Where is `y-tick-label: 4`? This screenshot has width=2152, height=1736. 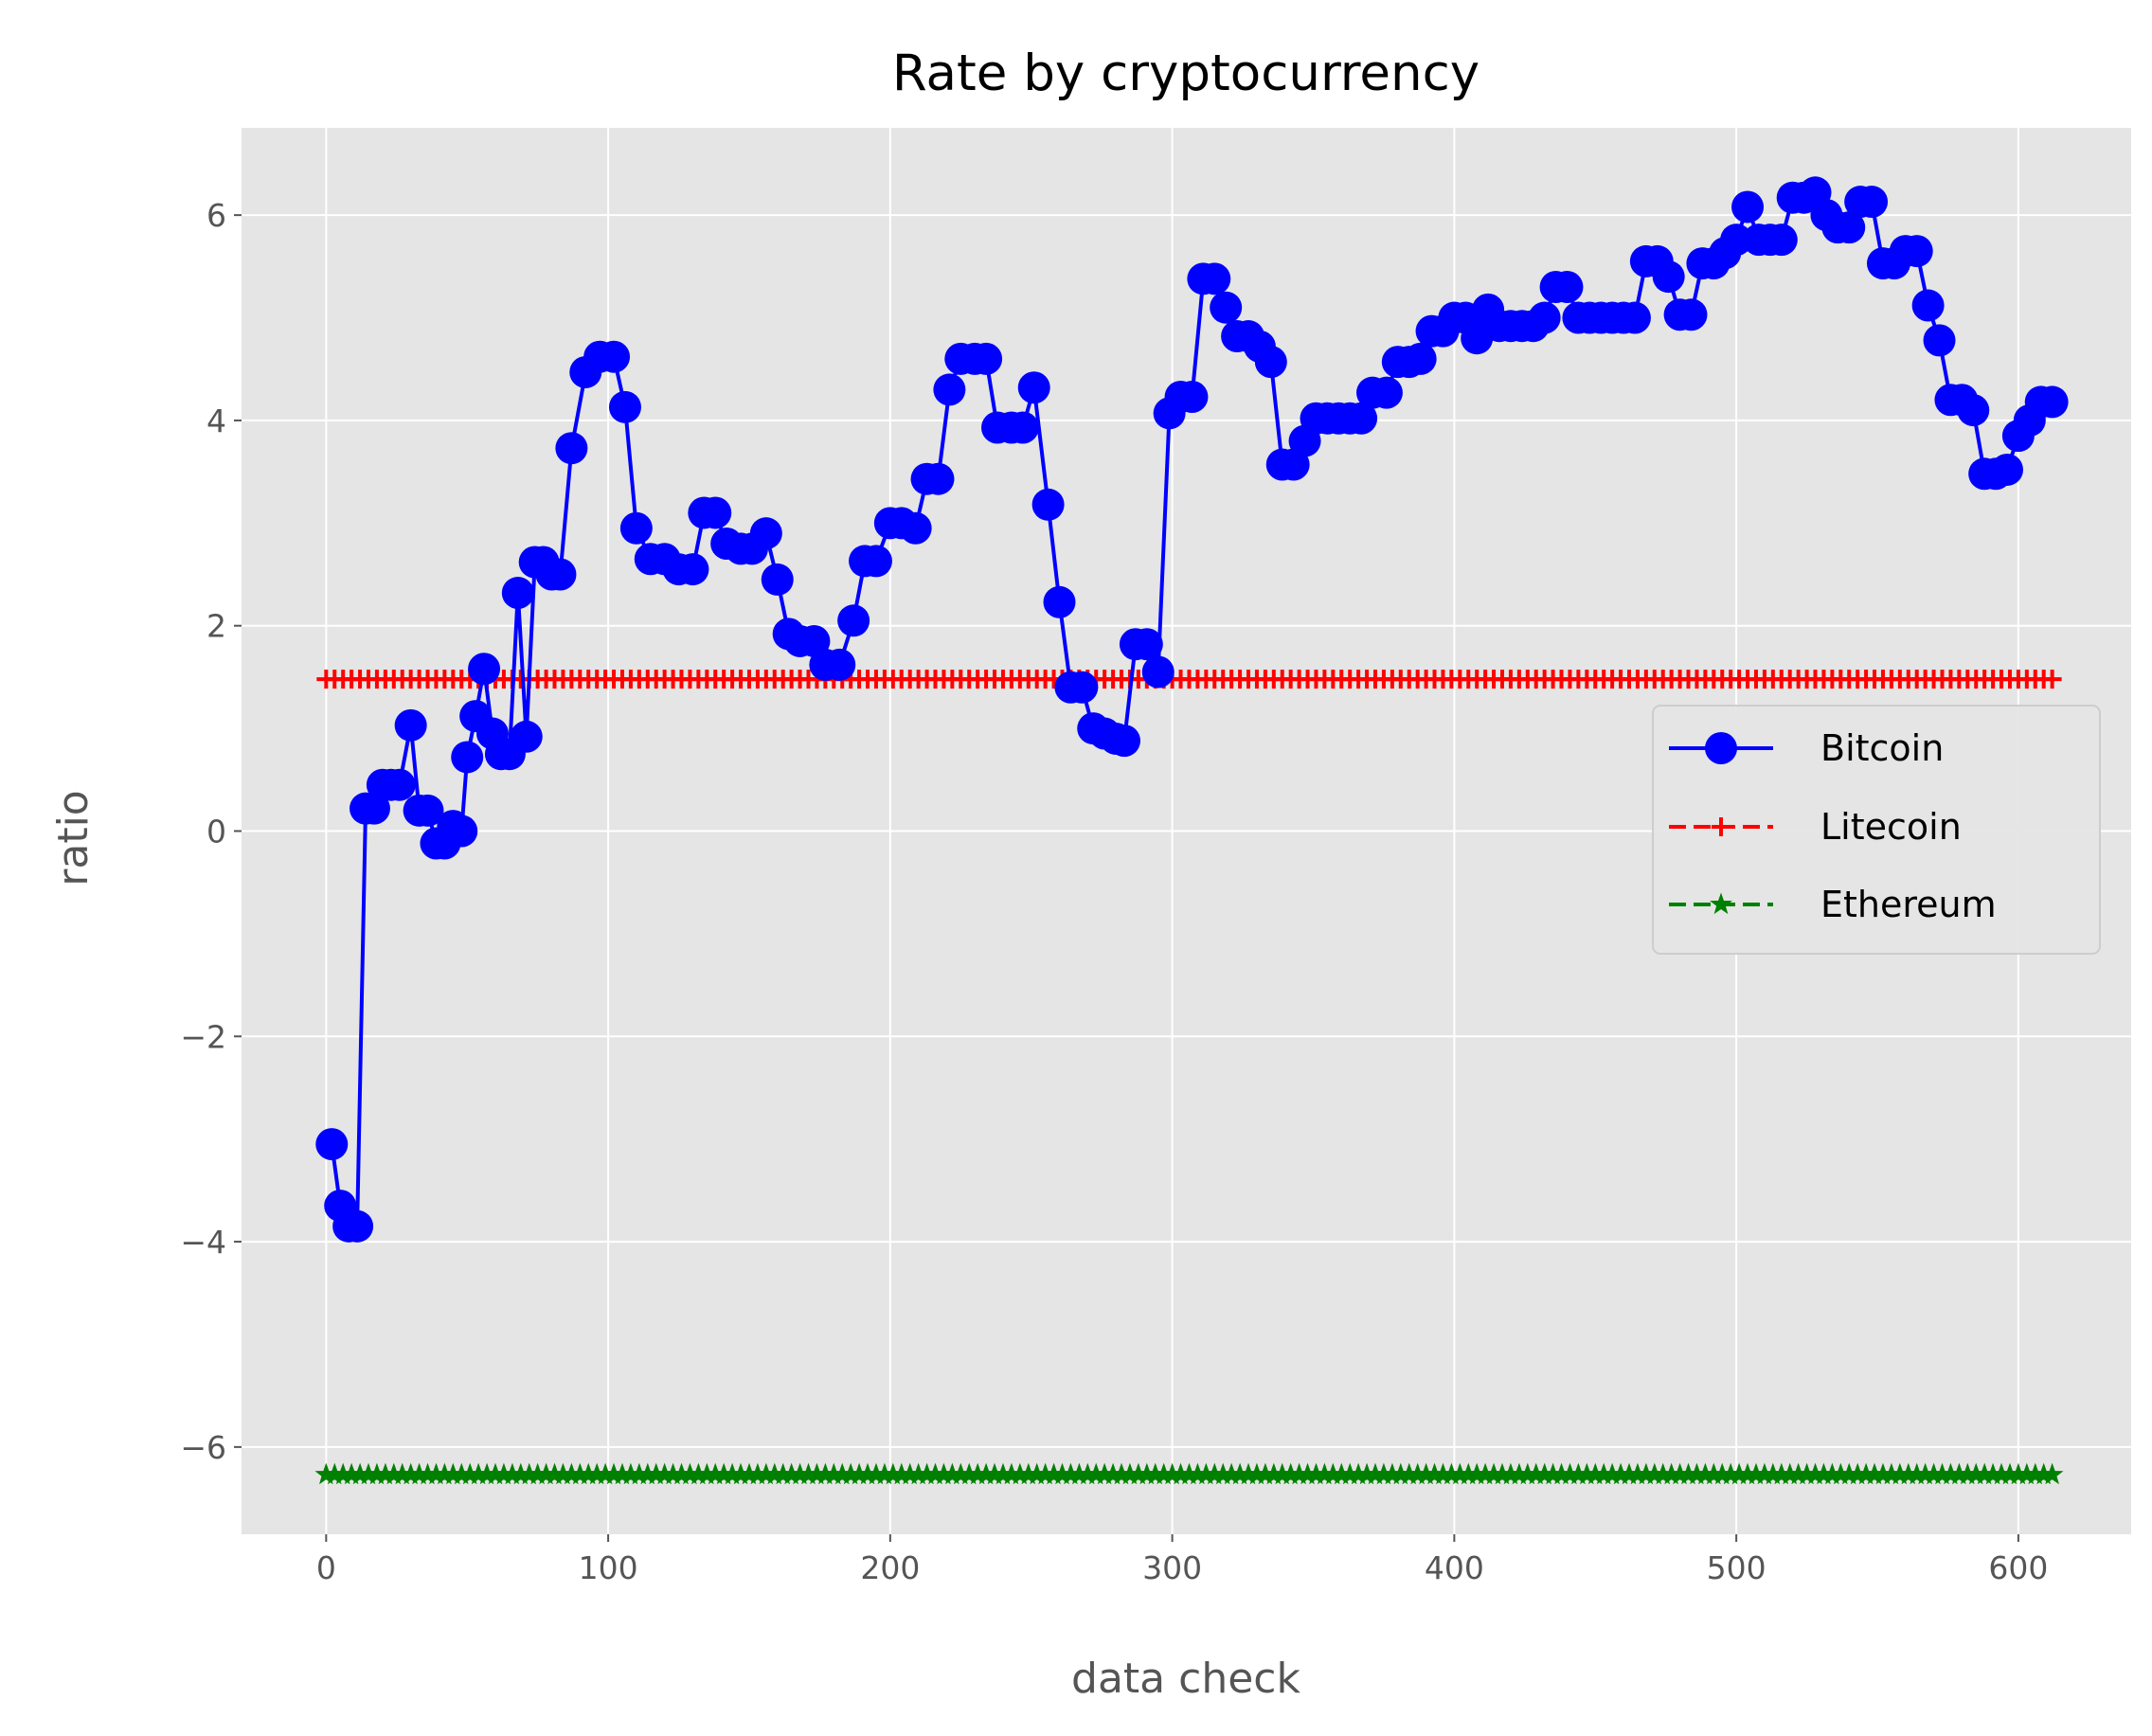
y-tick-label: 4 is located at coordinates (216, 421).